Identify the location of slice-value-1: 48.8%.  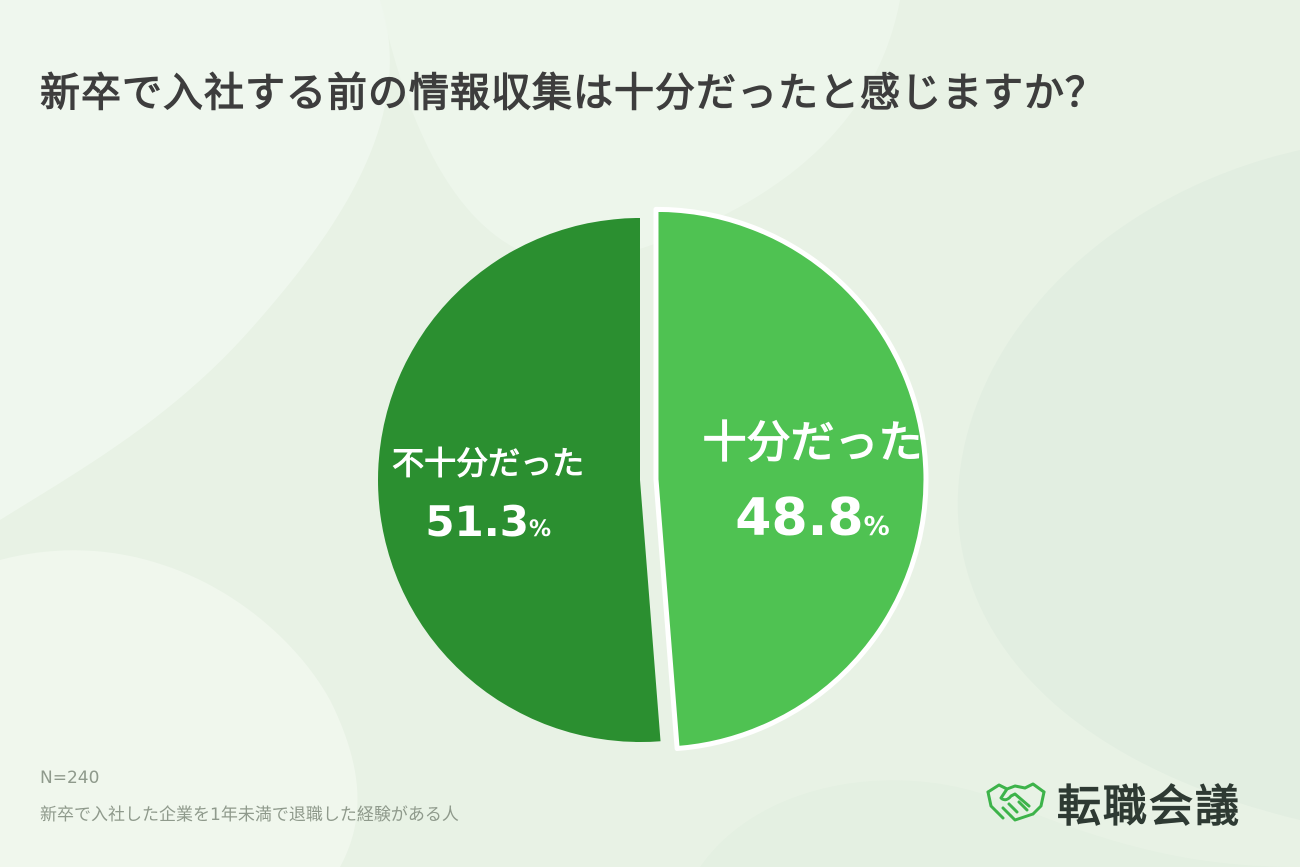
(812, 518).